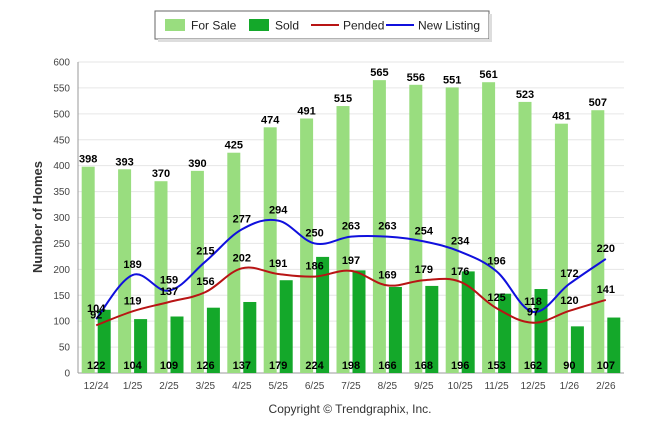  What do you see at coordinates (490, 28) in the screenshot?
I see `legend-shadow-side` at bounding box center [490, 28].